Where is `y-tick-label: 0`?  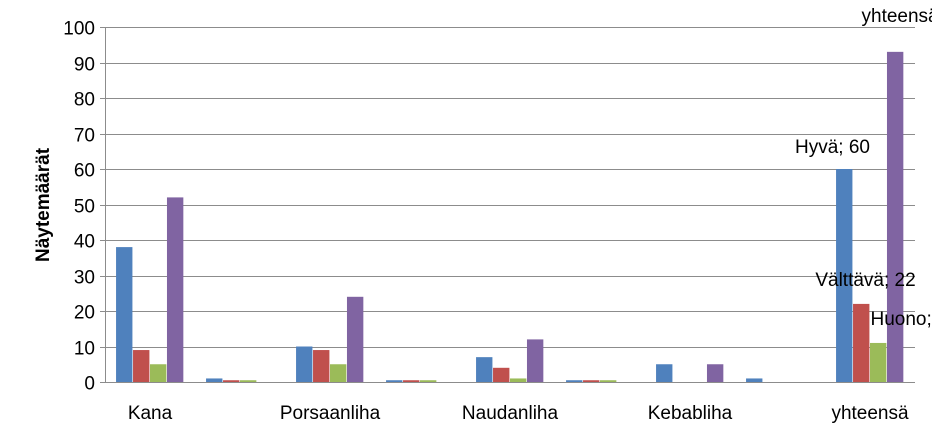 y-tick-label: 0 is located at coordinates (89, 384).